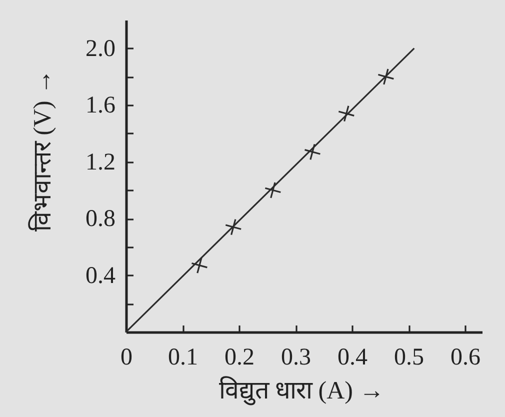  What do you see at coordinates (101, 162) in the screenshot?
I see `y-tick-label: 1.2` at bounding box center [101, 162].